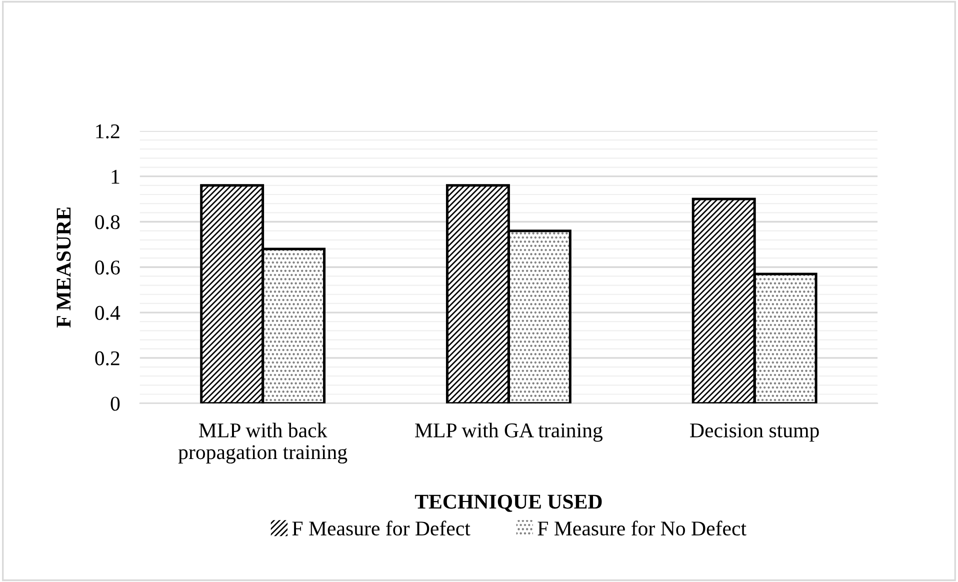 This screenshot has height=582, width=958. What do you see at coordinates (381, 528) in the screenshot?
I see `legend-label: F Measure for Defect` at bounding box center [381, 528].